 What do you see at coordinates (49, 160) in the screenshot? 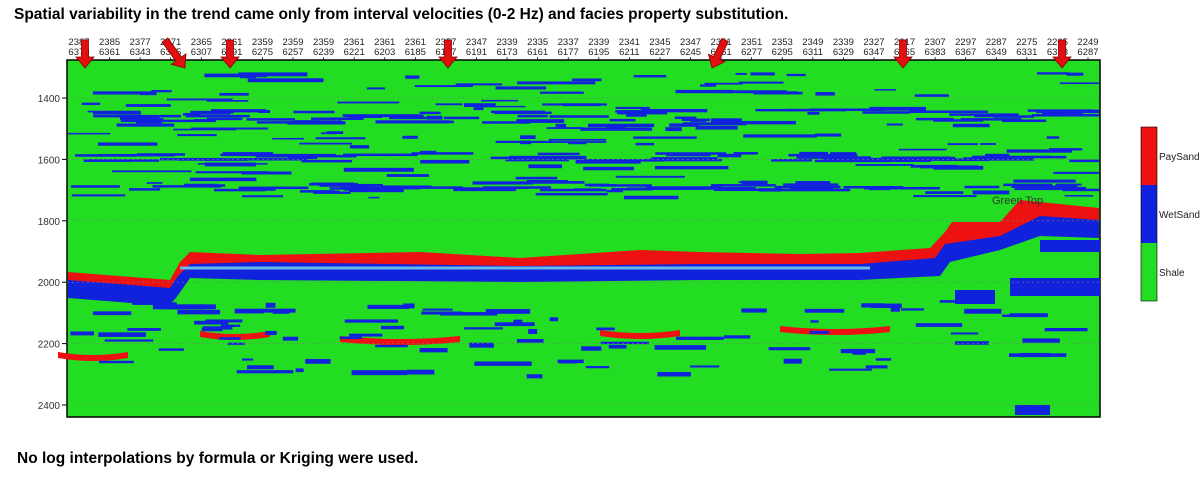
I see `depth-tick-label: 1600` at bounding box center [49, 160].